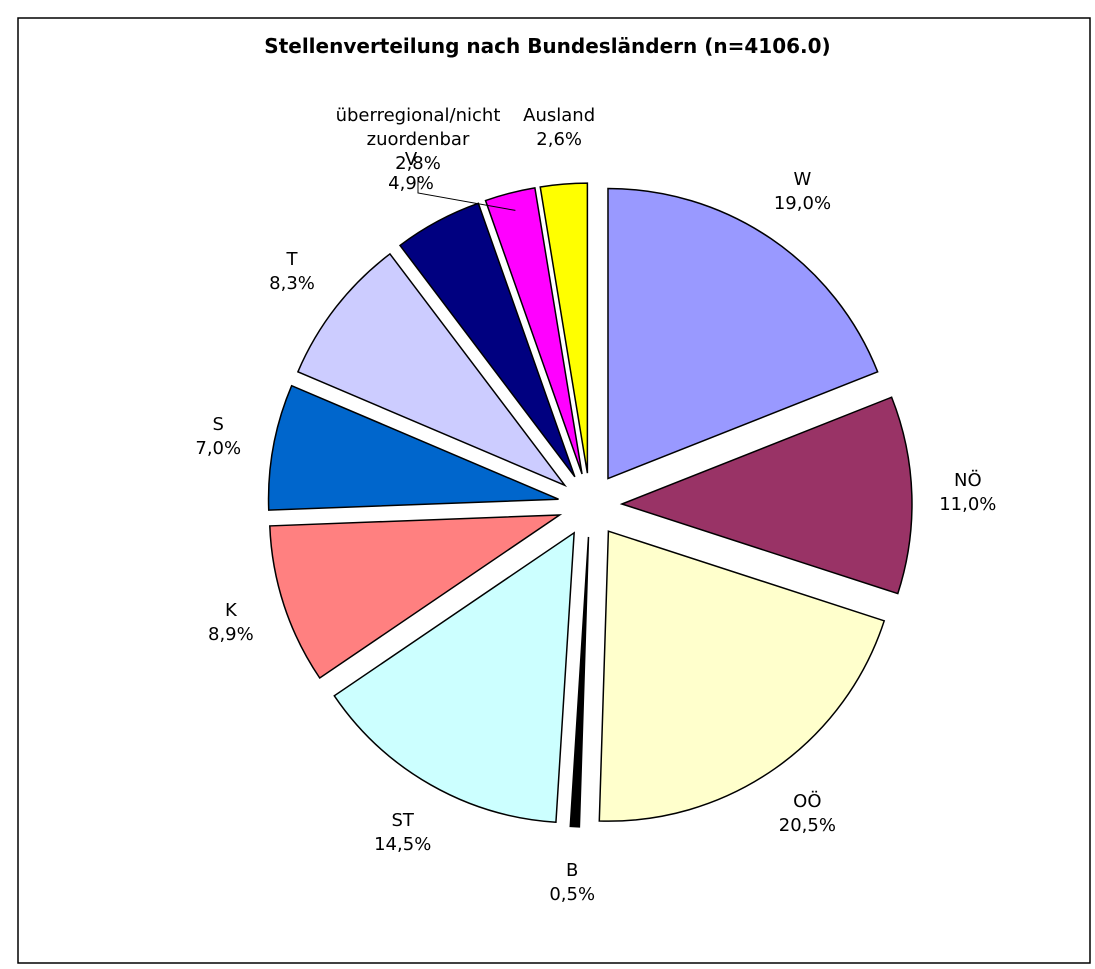  I want to click on value-label: 0,5%, so click(572, 894).